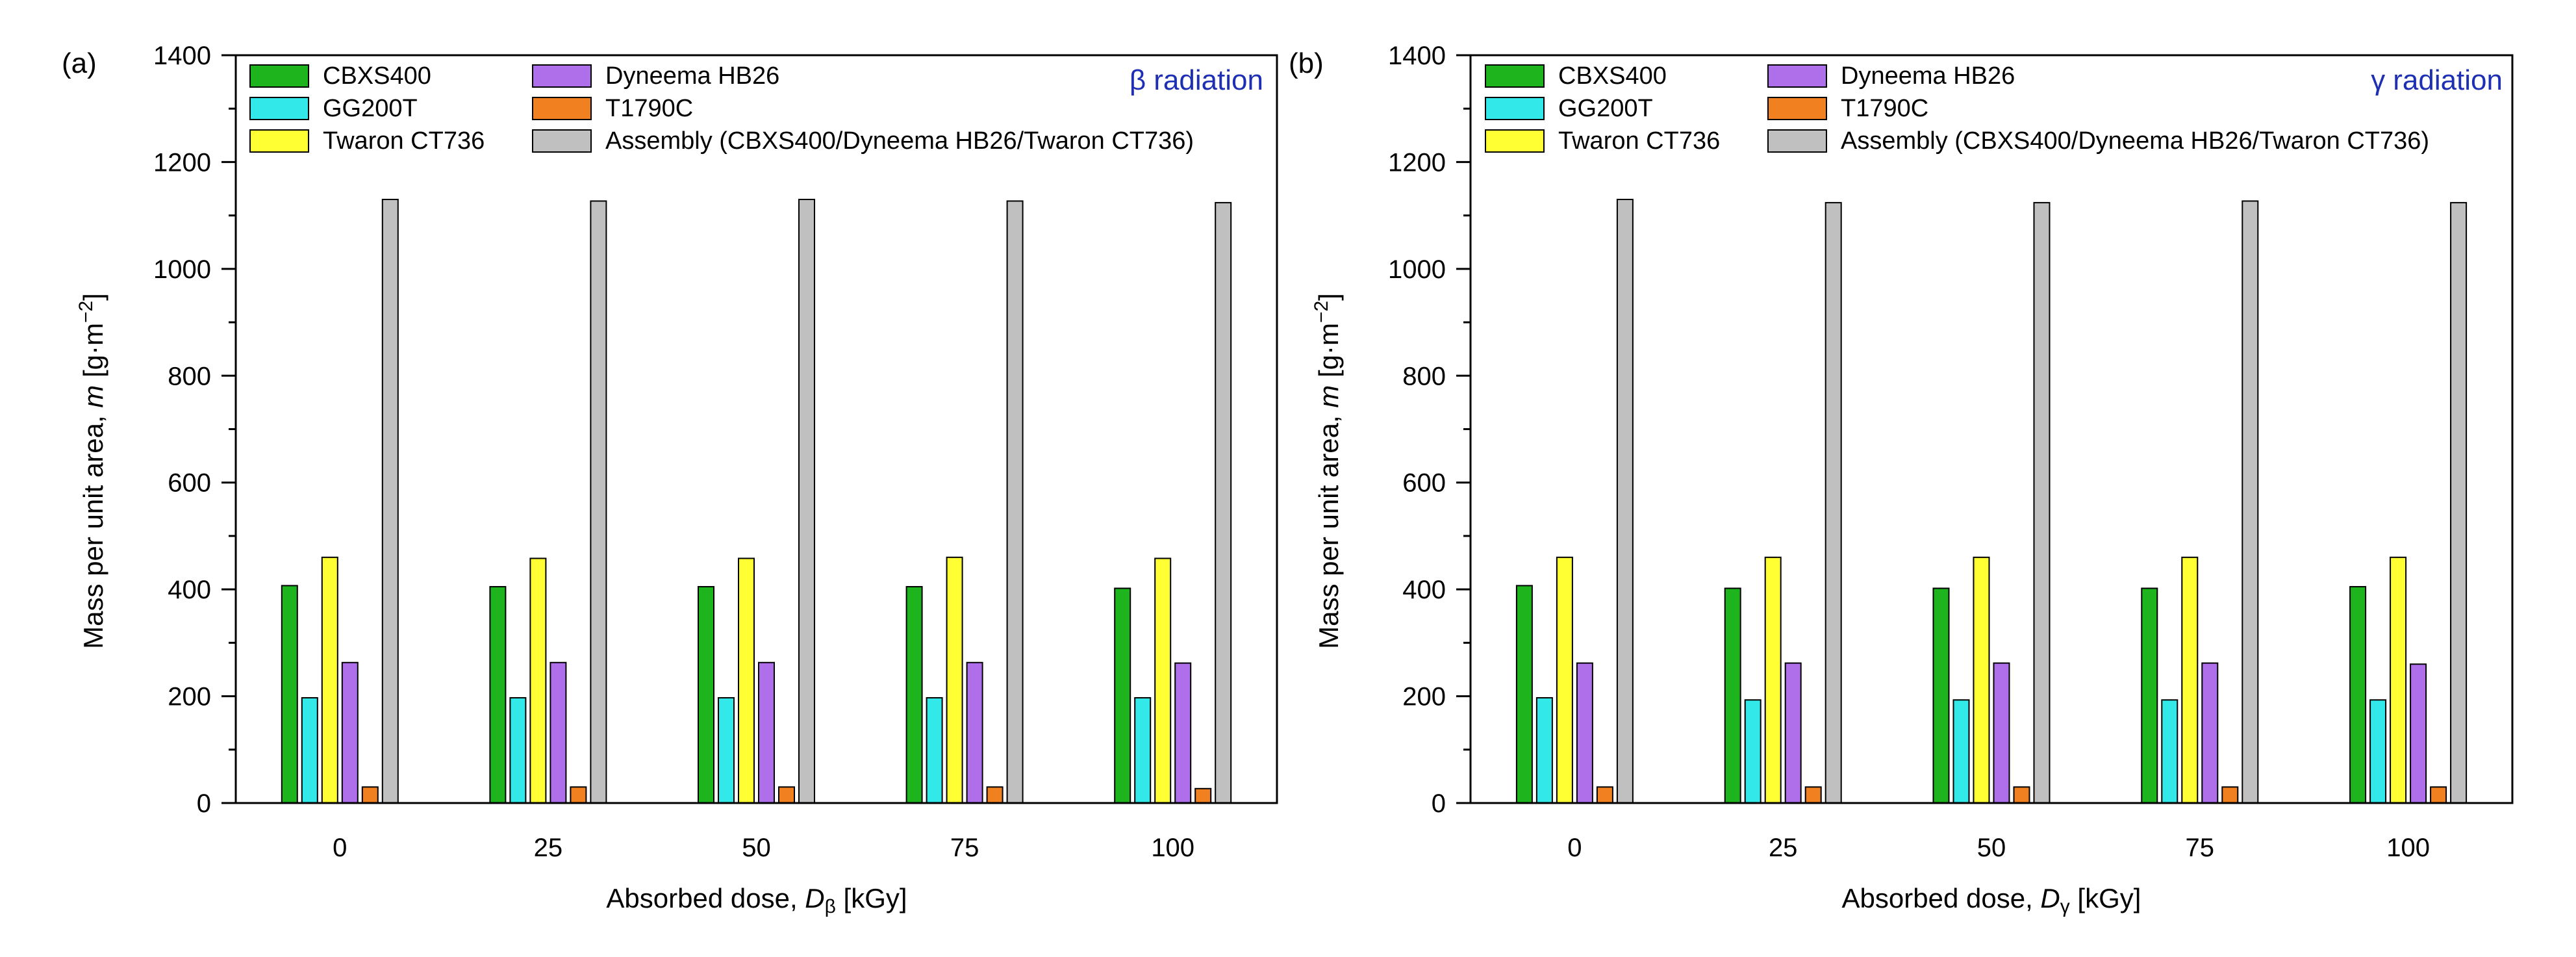  Describe the element at coordinates (1196, 80) in the screenshot. I see `radiation-label: β radiation` at that location.